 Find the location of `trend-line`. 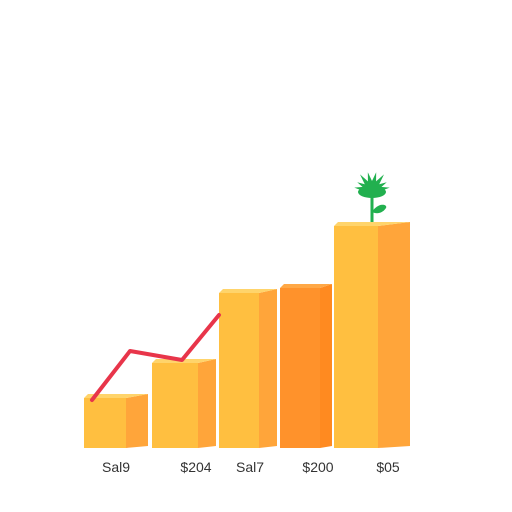

trend-line is located at coordinates (155, 357).